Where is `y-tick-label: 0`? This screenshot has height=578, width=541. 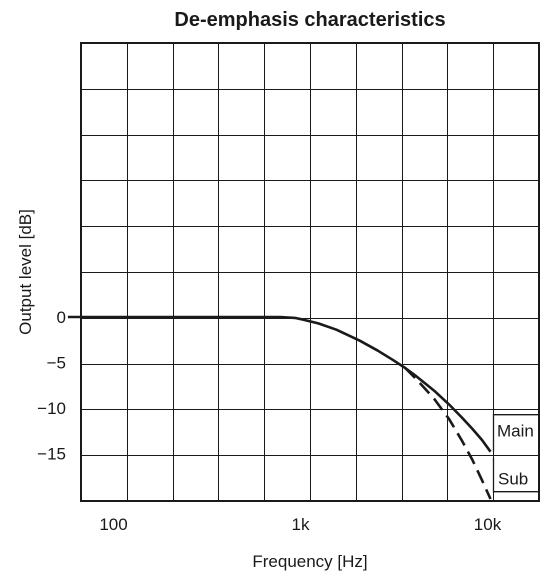
y-tick-label: 0 is located at coordinates (61, 317).